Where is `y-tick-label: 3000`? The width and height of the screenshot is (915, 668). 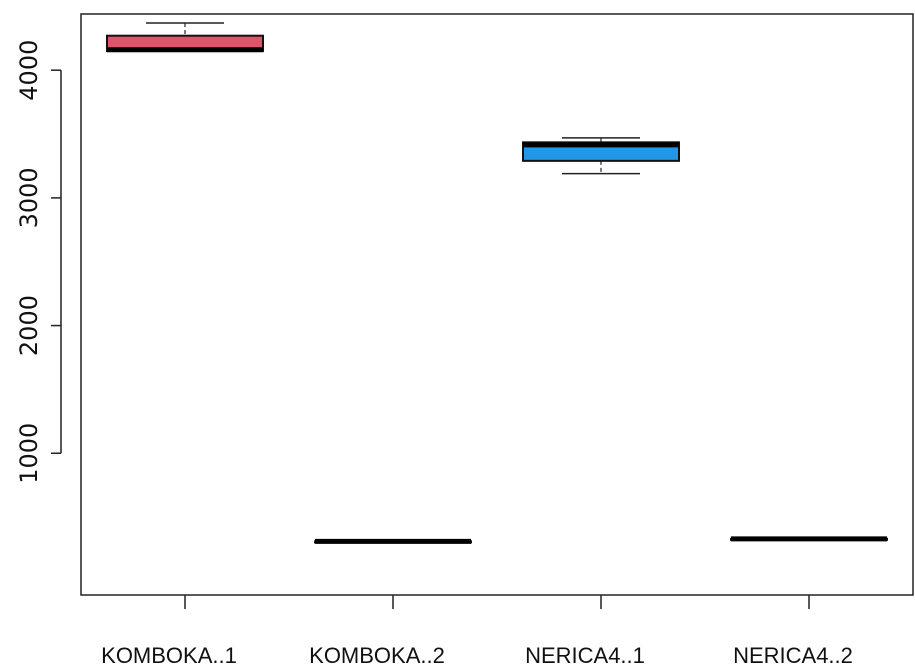 y-tick-label: 3000 is located at coordinates (29, 197).